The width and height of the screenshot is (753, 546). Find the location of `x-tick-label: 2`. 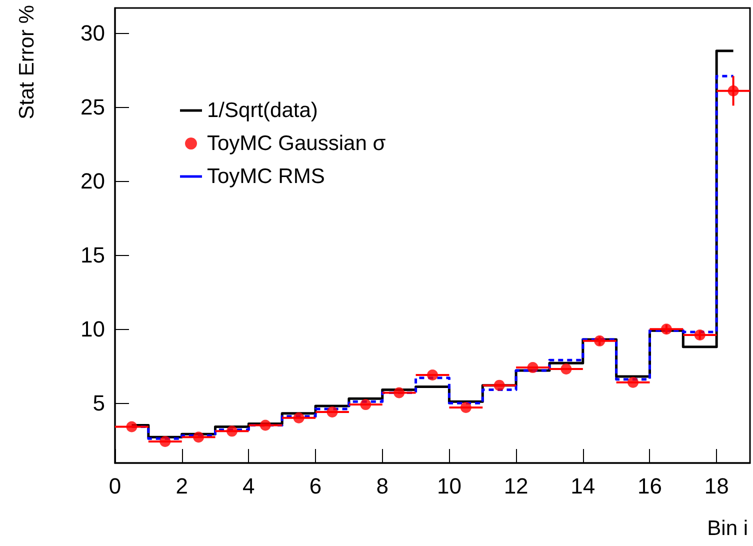

x-tick-label: 2 is located at coordinates (182, 486).